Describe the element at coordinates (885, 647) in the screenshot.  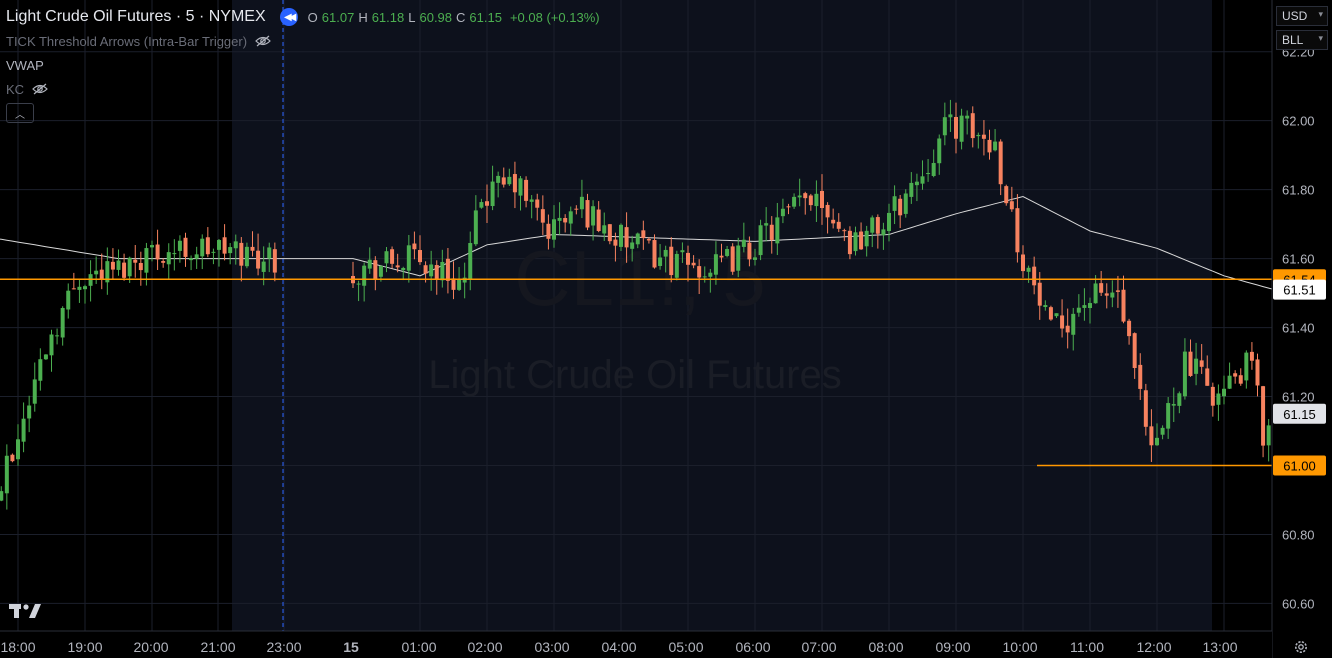
I see `time-tick-label: 08:00` at that location.